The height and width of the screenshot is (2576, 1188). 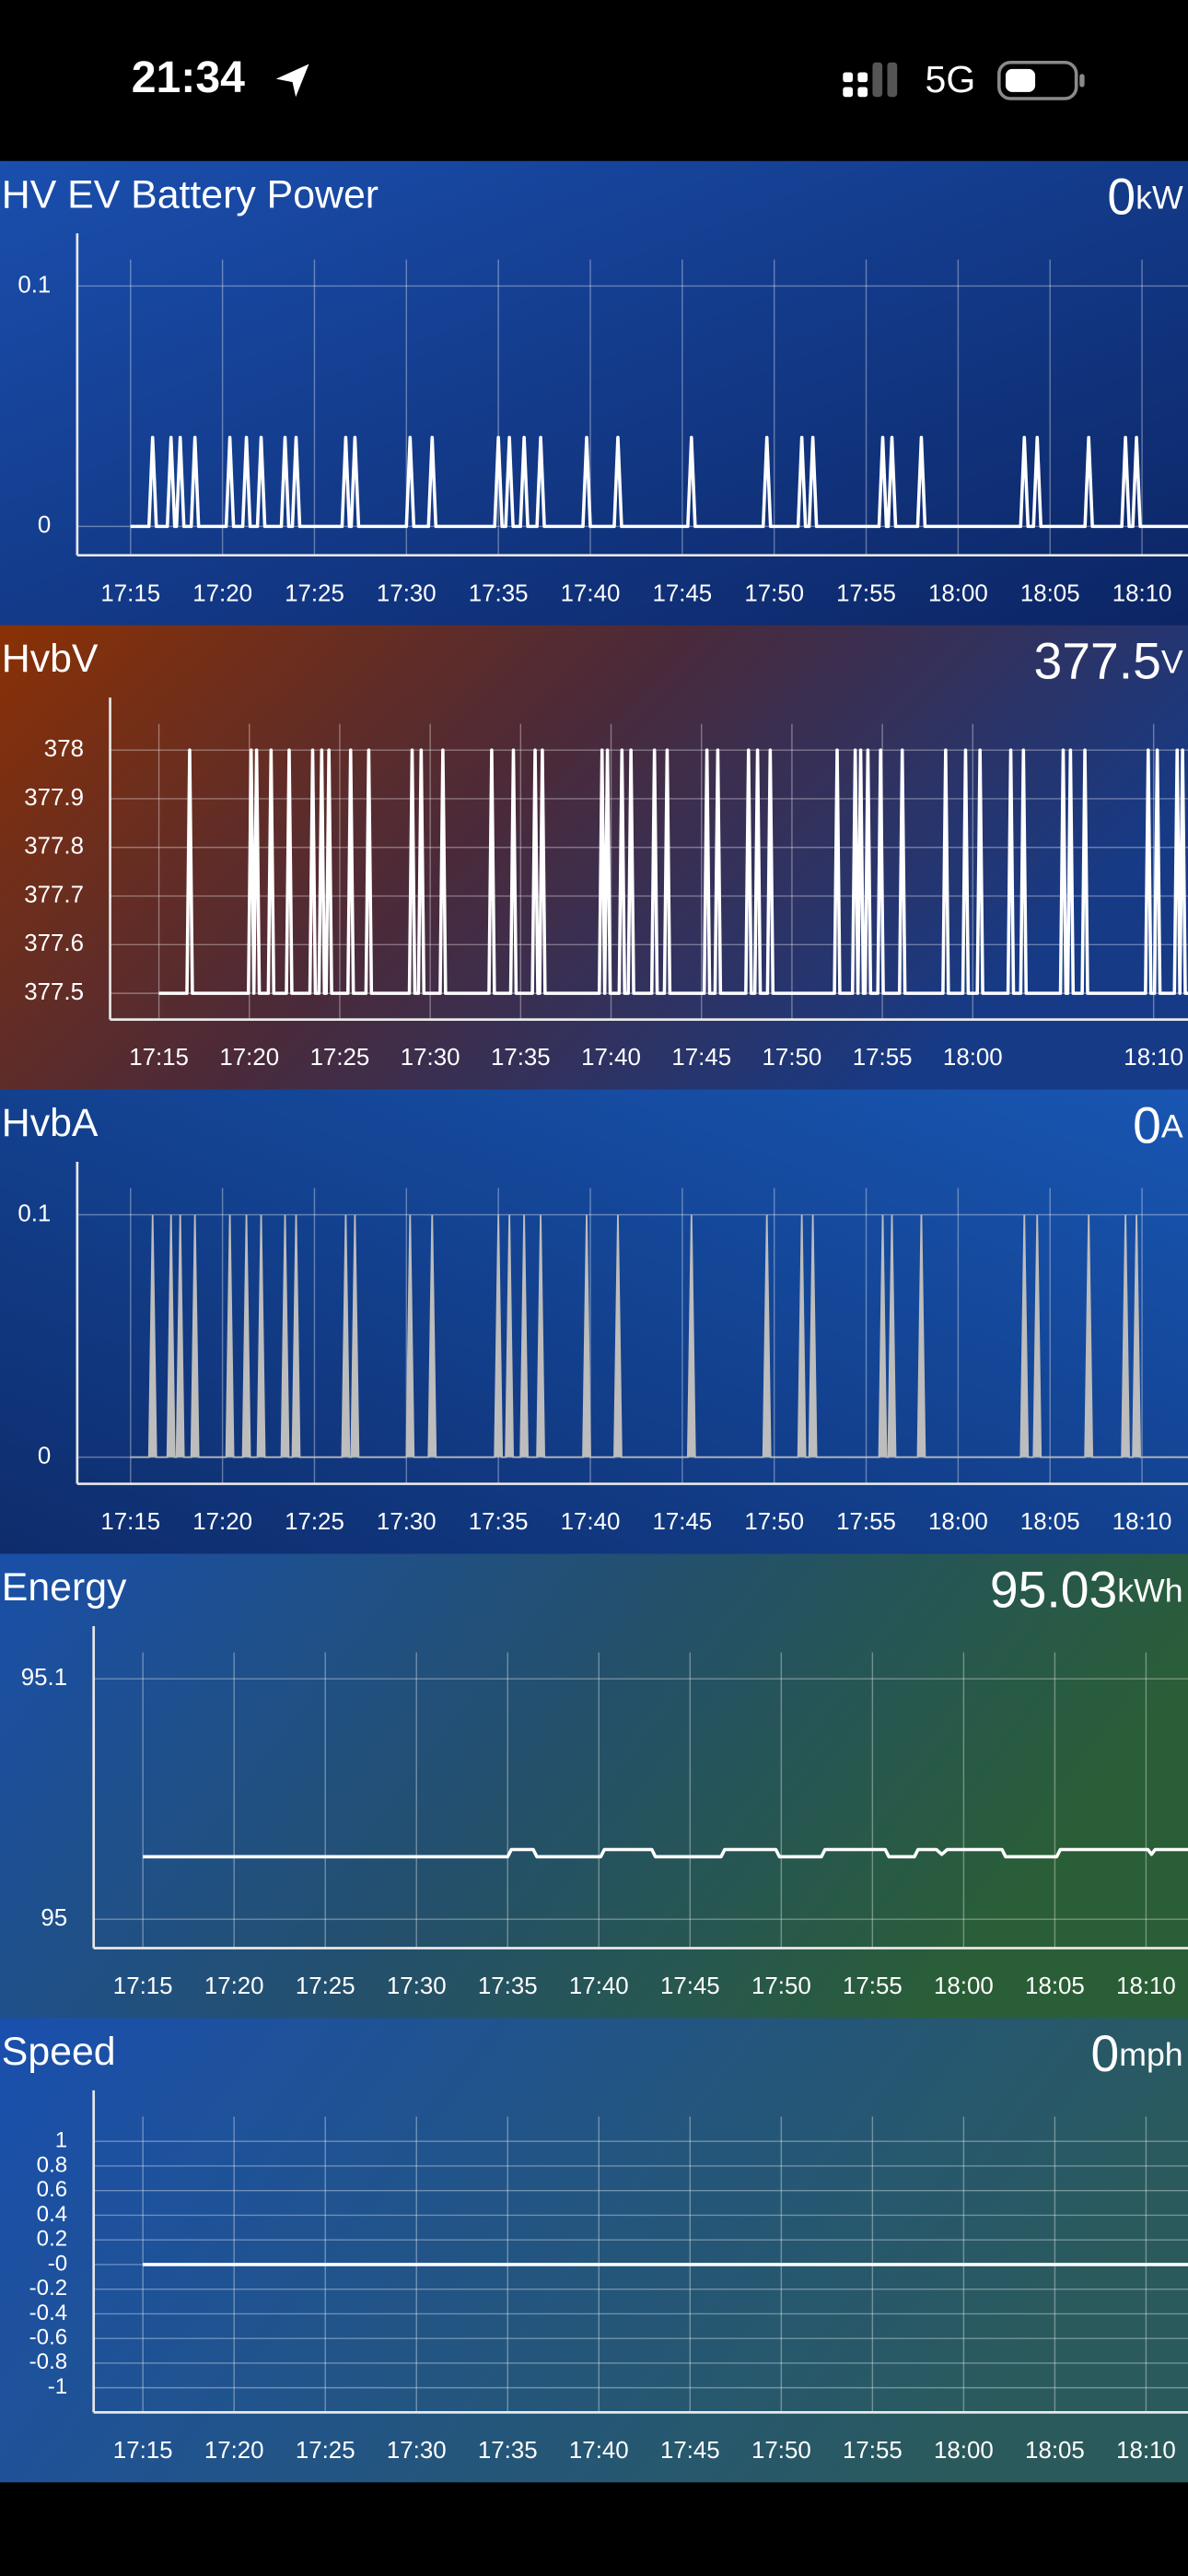 I want to click on y-tick-label: -0, so click(x=57, y=2263).